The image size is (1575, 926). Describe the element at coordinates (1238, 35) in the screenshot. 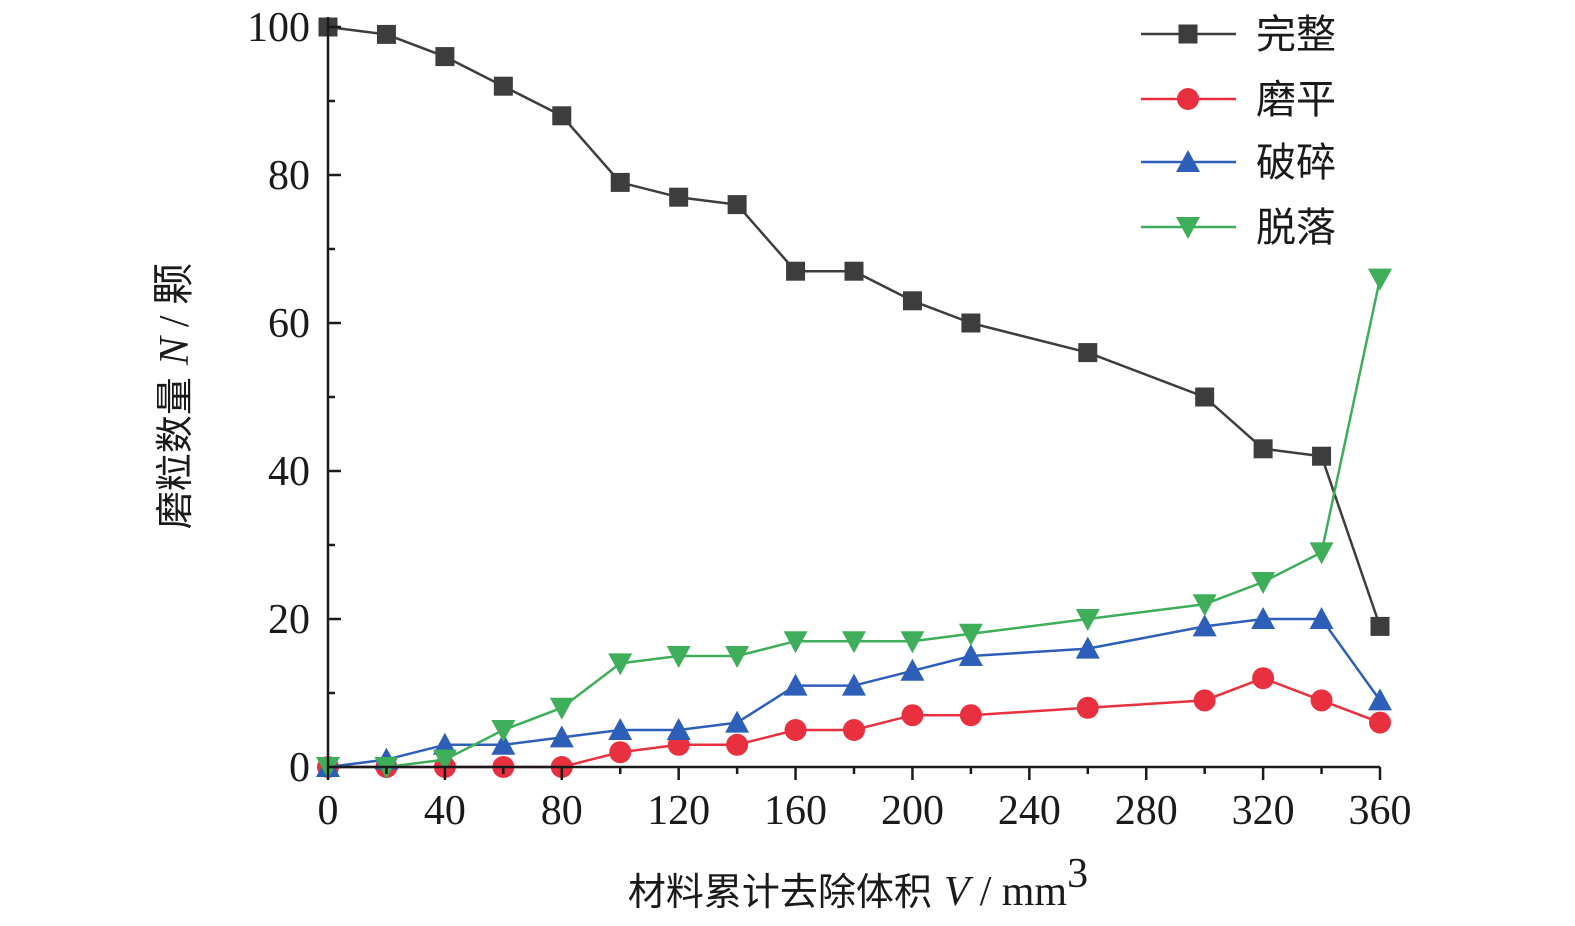

I see `legend-item: 完整` at that location.